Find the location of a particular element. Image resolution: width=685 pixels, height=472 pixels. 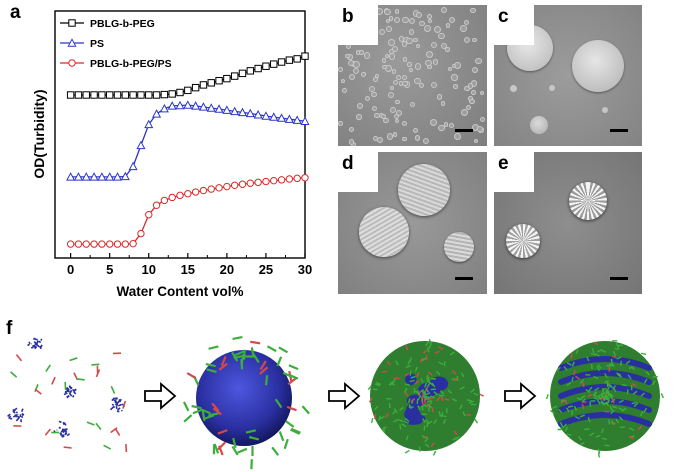

blue-domain is located at coordinates (411, 379).